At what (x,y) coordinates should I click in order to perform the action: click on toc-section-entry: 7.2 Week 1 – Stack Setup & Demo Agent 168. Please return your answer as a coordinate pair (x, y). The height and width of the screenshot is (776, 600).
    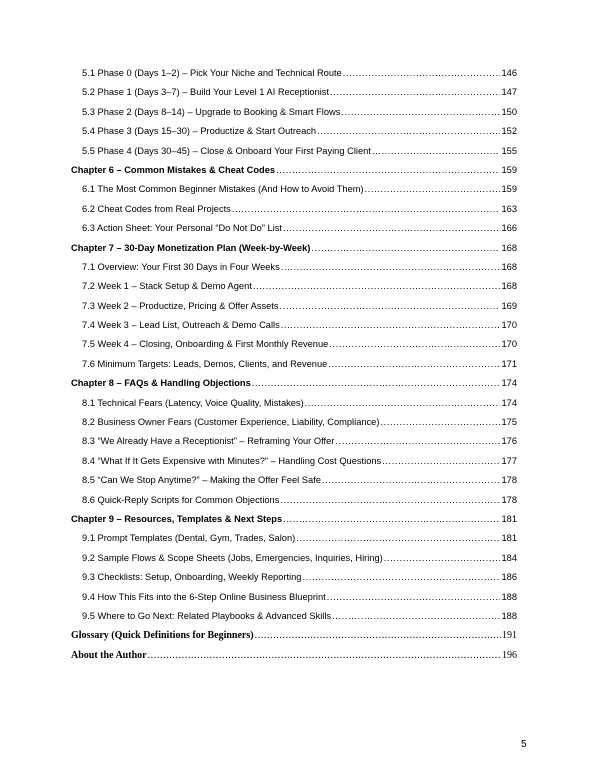
    Looking at the image, I should click on (294, 290).